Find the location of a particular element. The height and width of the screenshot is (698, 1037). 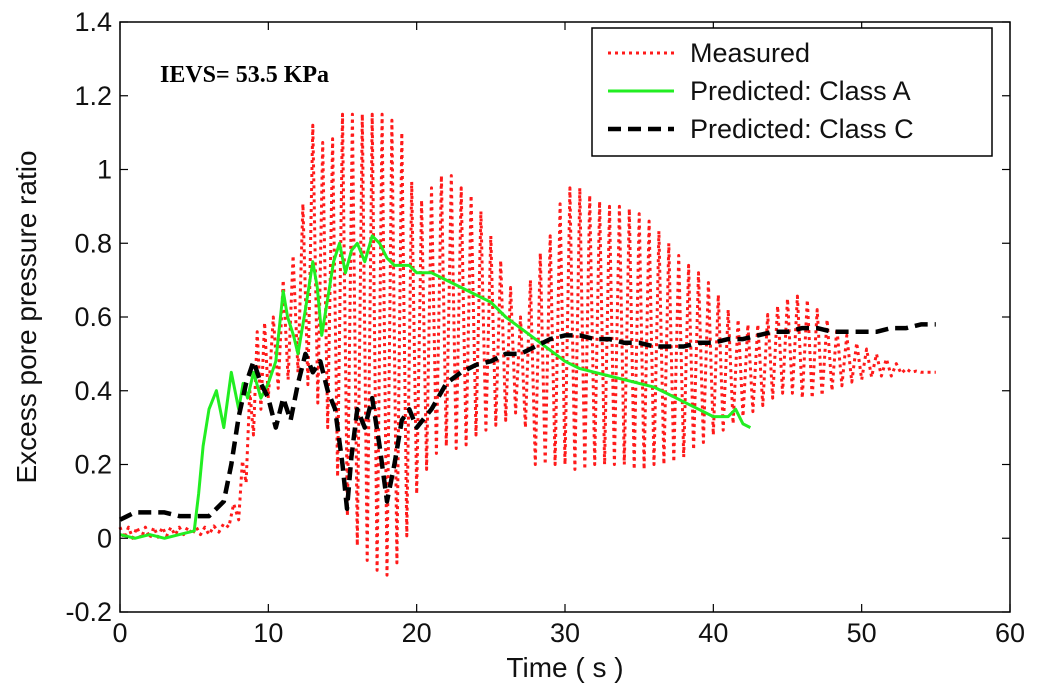

y-tick-label: 0 is located at coordinates (104, 538).